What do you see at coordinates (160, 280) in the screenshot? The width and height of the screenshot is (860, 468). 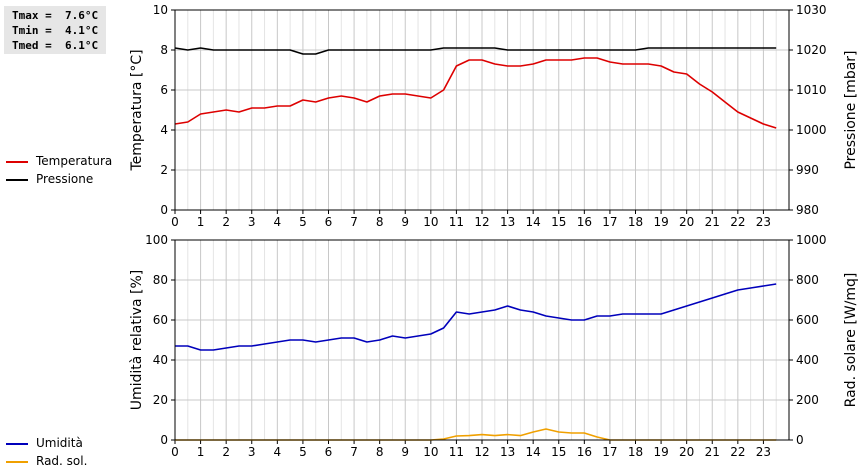 I see `y-tick-label: 80` at bounding box center [160, 280].